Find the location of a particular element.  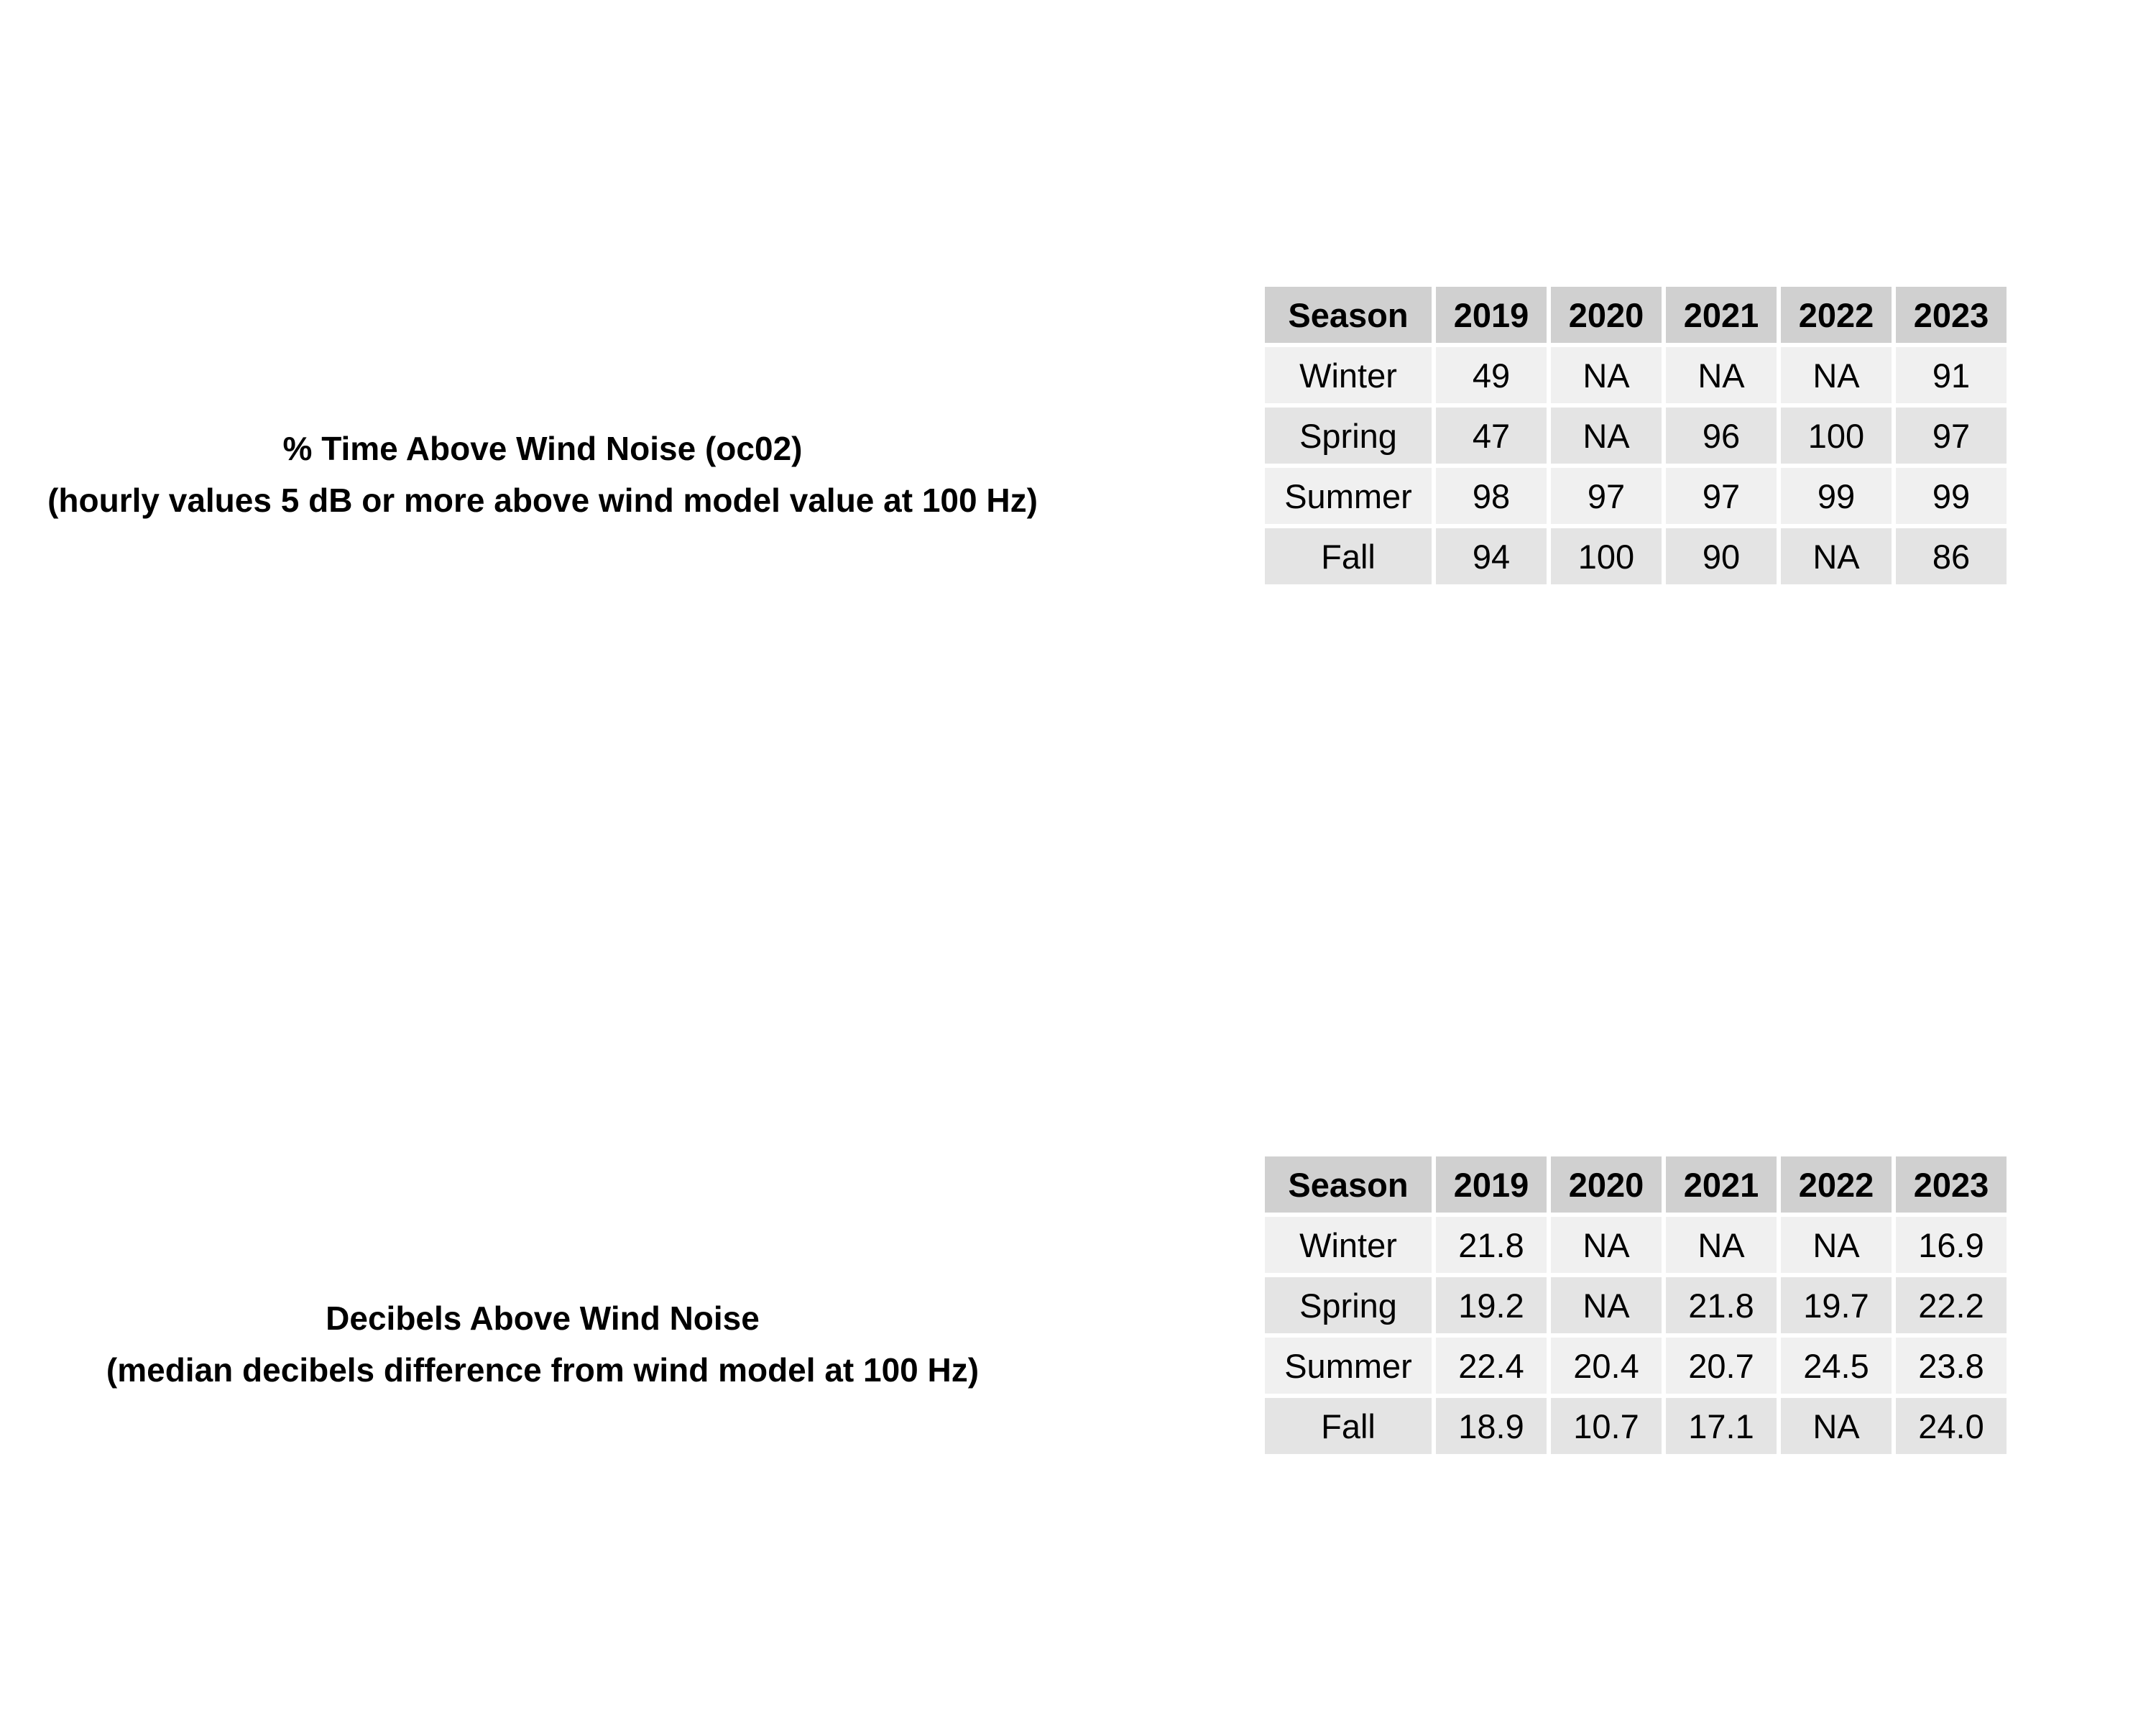

table-row: Fall 18.9 10.7 17.1 NA 24.0 is located at coordinates (1636, 1426).